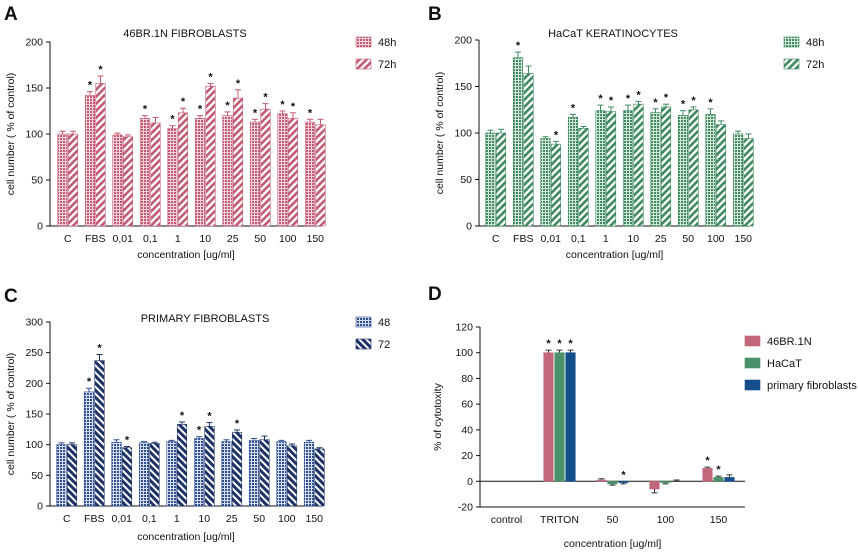 This screenshot has width=858, height=555. What do you see at coordinates (37, 181) in the screenshot?
I see `panel-a-y-tick-label: 50` at bounding box center [37, 181].